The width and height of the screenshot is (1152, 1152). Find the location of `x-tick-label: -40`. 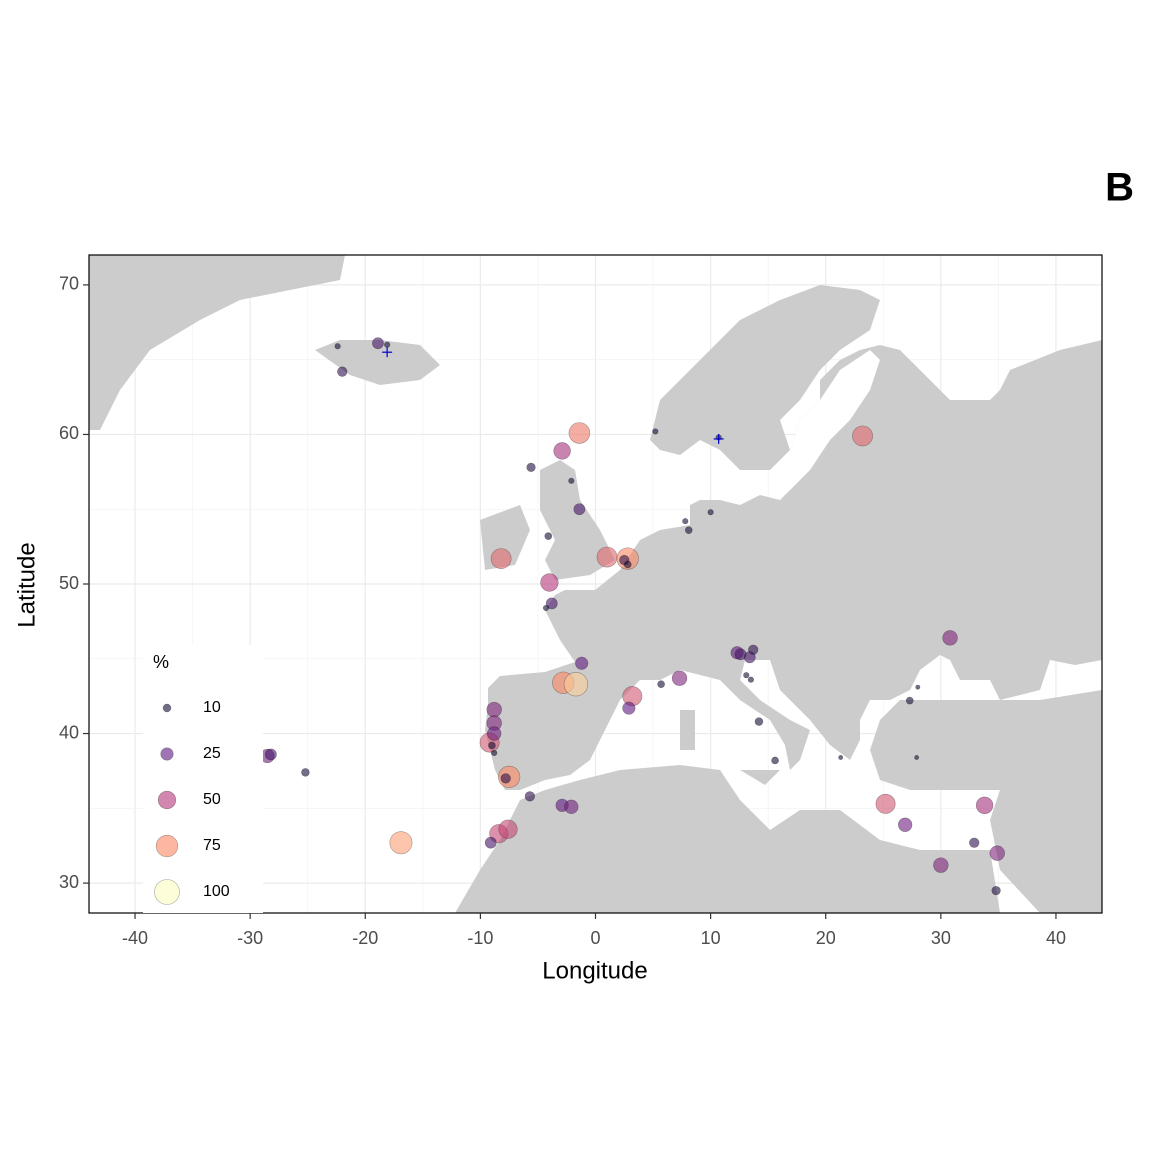

x-tick-label: -40 is located at coordinates (135, 938).